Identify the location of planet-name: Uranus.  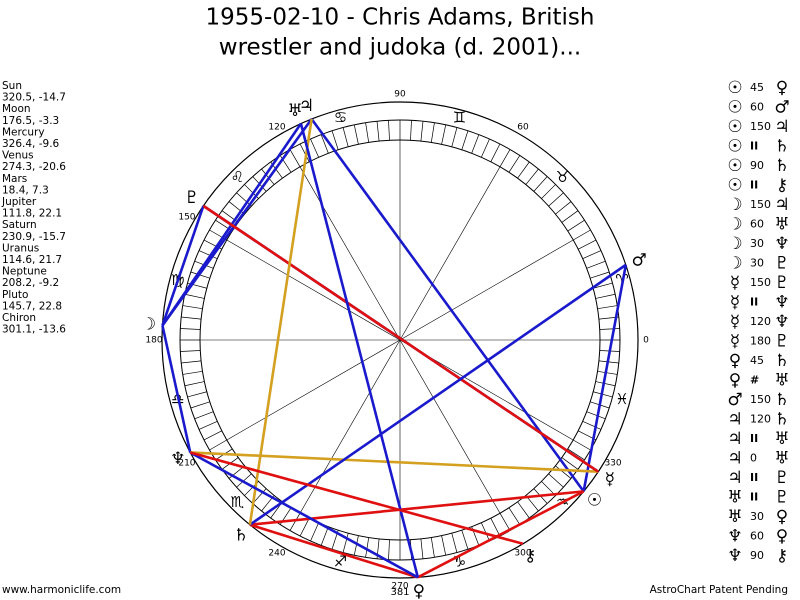
(20, 248).